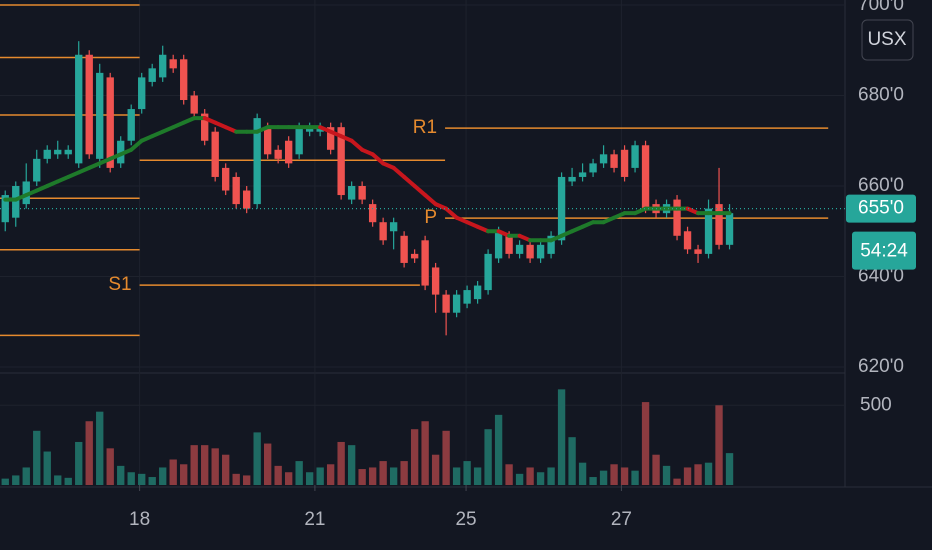 The width and height of the screenshot is (932, 550). Describe the element at coordinates (881, 208) in the screenshot. I see `last-price-box` at that location.